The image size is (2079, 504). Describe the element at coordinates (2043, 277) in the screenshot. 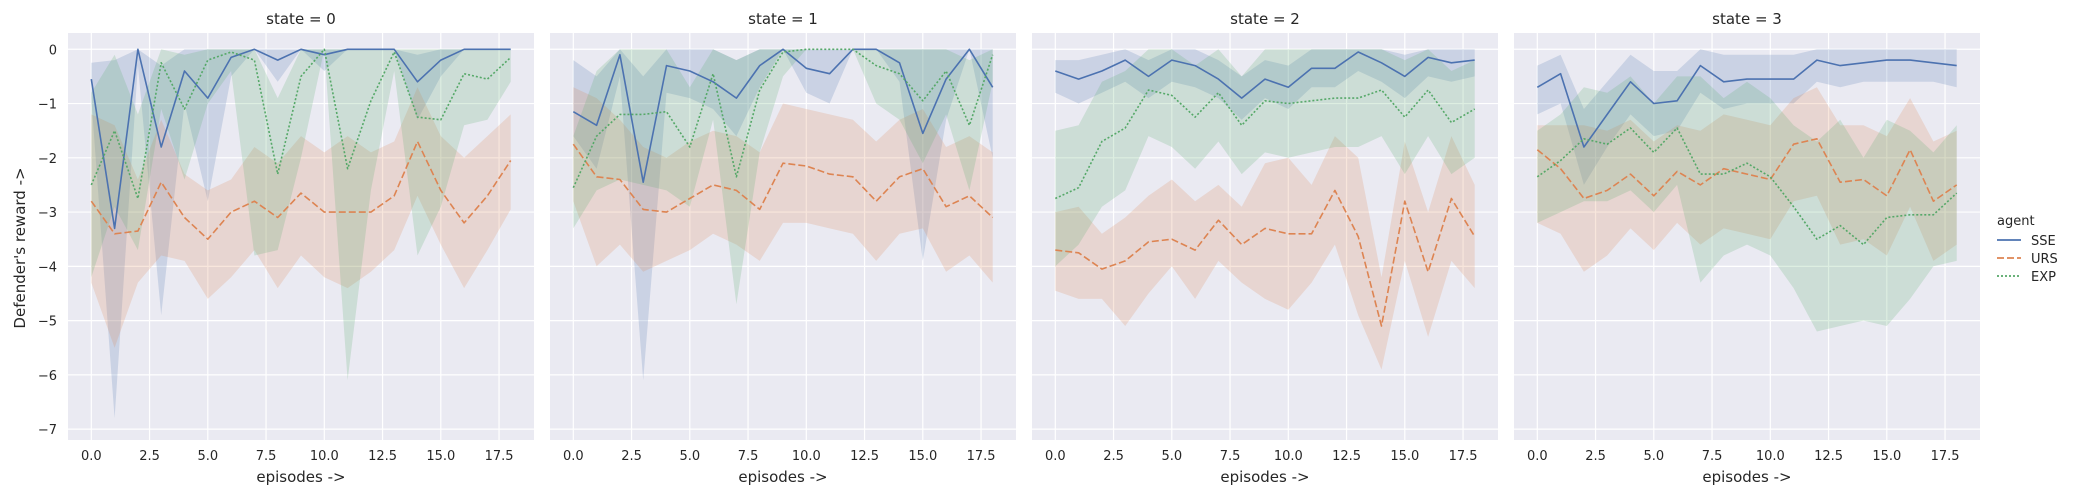

I see `legend-label-exp: EXP` at that location.